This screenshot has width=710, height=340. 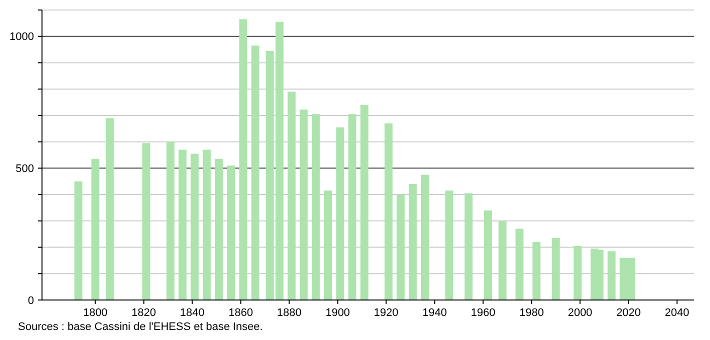 I want to click on y-tick-label: 500, so click(x=25, y=169).